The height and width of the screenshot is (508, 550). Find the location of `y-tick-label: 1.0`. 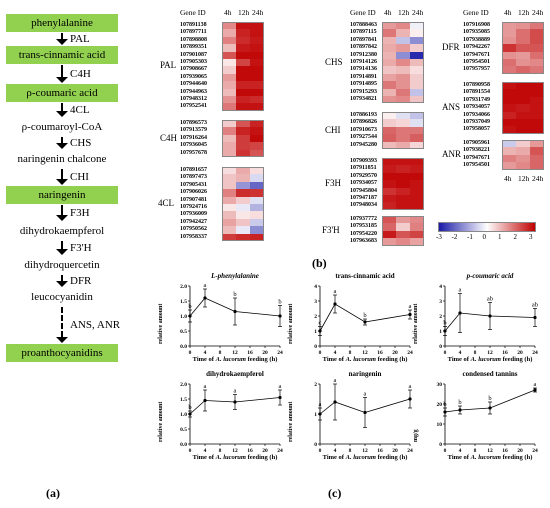

y-tick-label: 1.0 is located at coordinates (183, 317).